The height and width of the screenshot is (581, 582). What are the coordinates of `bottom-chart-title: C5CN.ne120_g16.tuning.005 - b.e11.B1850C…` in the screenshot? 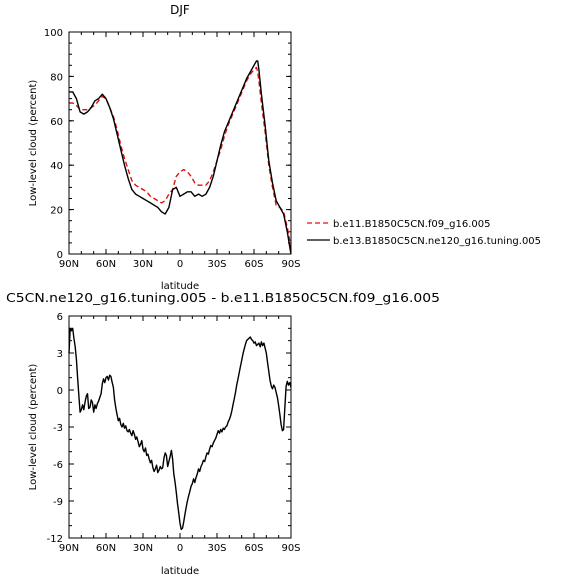 It's located at (223, 298).